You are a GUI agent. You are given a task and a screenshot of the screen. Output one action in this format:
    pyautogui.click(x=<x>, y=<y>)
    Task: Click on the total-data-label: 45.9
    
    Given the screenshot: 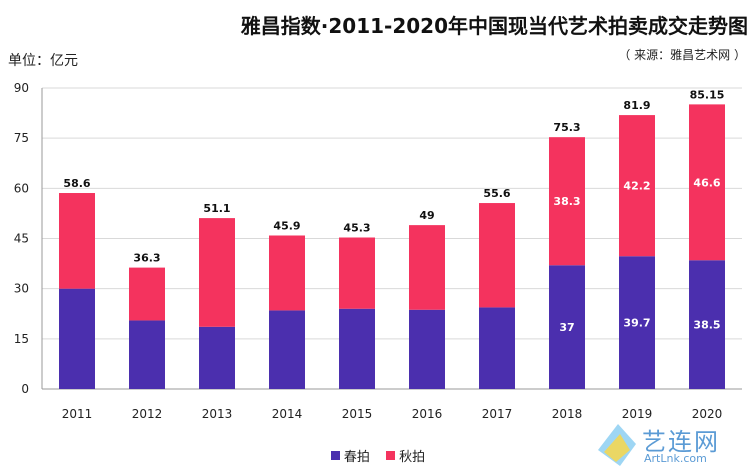 What is the action you would take?
    pyautogui.click(x=286, y=225)
    